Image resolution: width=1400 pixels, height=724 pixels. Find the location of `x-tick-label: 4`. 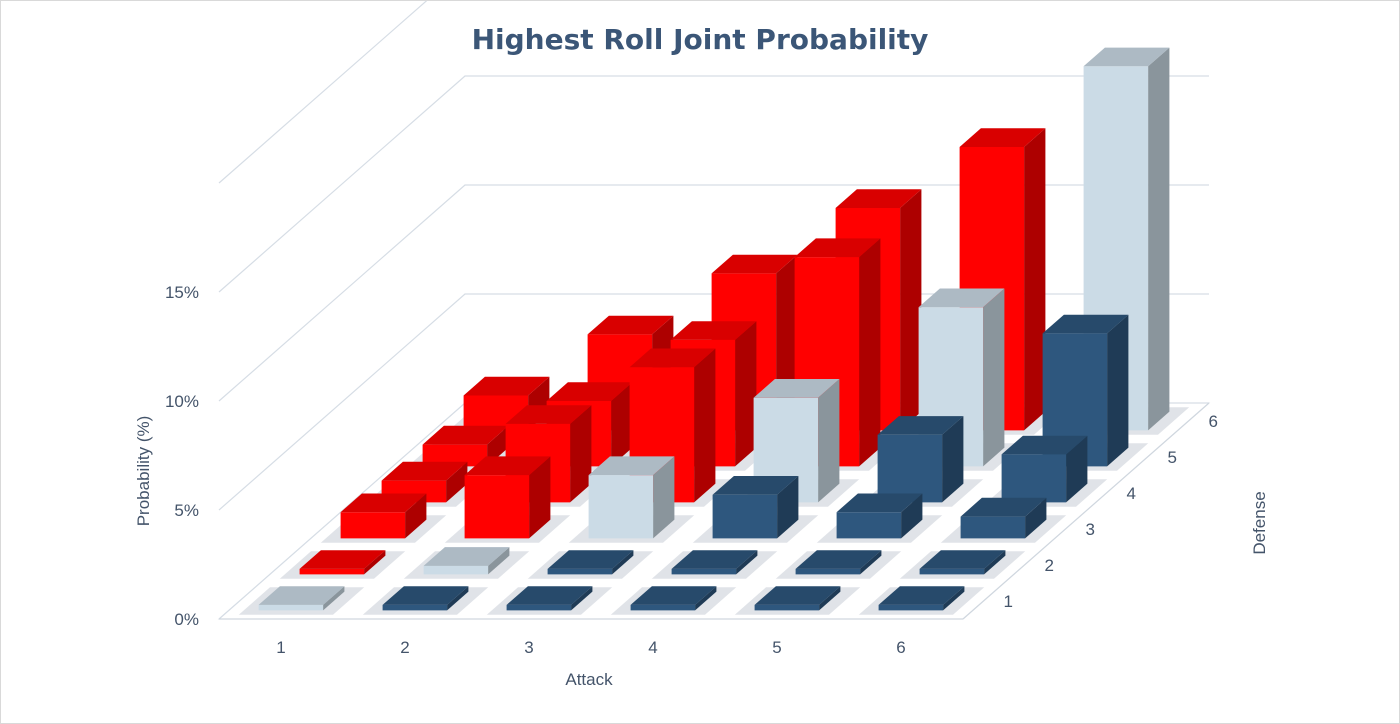

x-tick-label: 4 is located at coordinates (652, 647).